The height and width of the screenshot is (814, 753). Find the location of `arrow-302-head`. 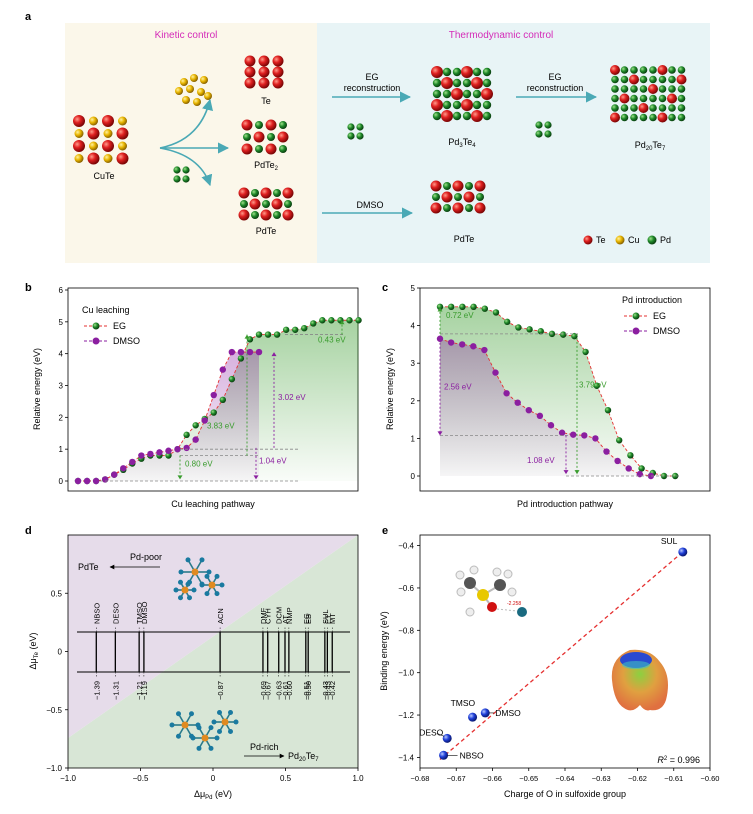

arrow-302-head is located at coordinates (274, 354).